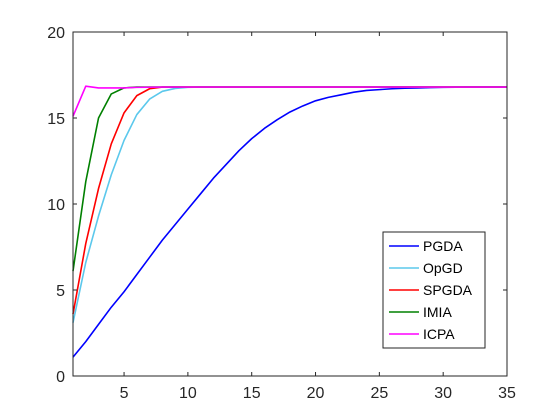 The image size is (560, 420). I want to click on legend-label-pgda: PGDA, so click(443, 246).